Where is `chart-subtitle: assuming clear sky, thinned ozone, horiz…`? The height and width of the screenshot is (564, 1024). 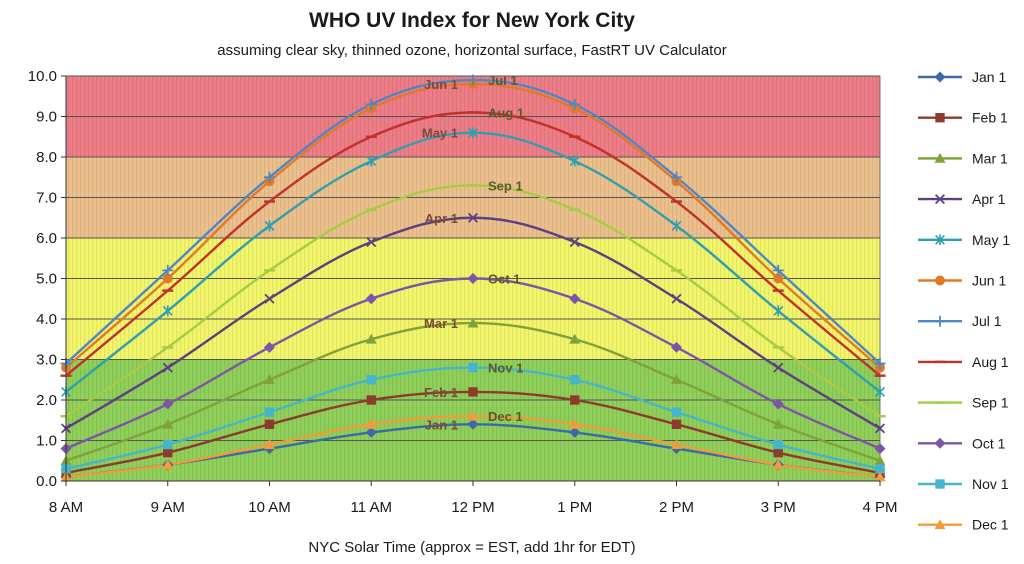 chart-subtitle: assuming clear sky, thinned ozone, horiz… is located at coordinates (471, 50).